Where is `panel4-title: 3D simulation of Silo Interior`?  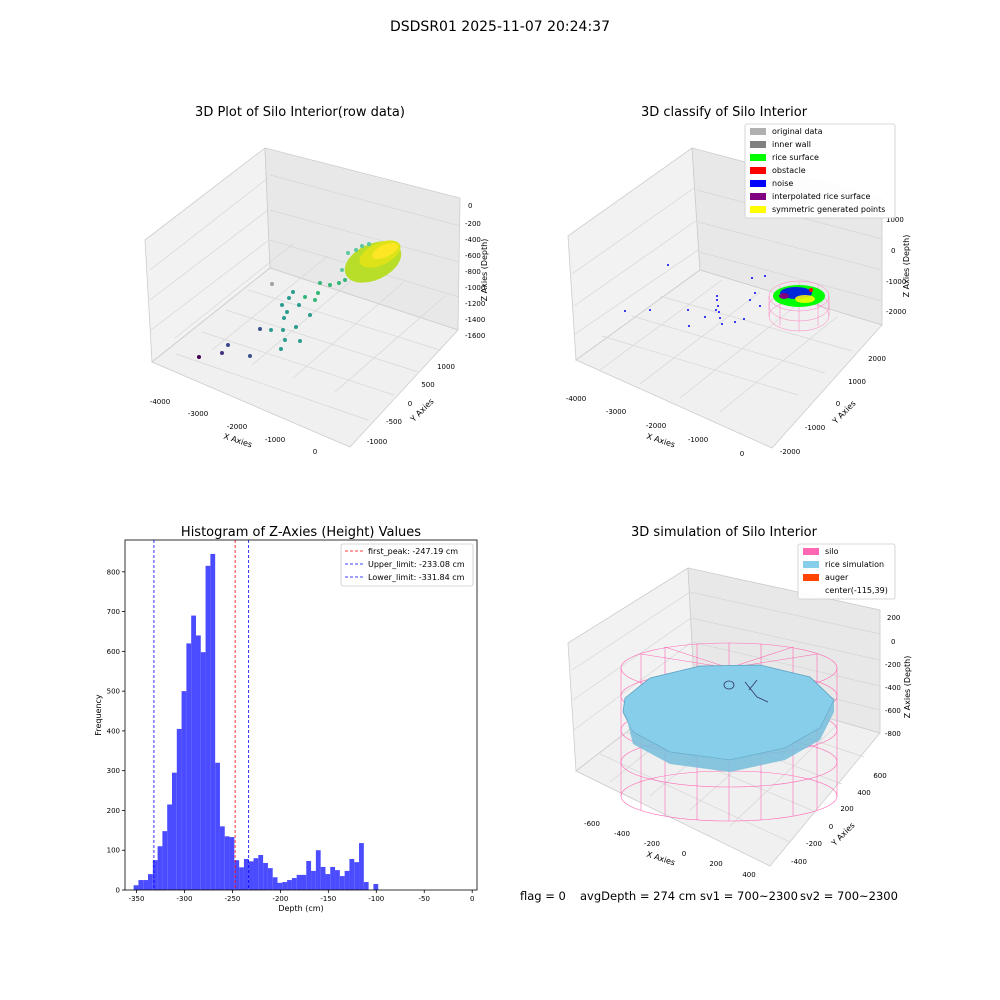 panel4-title: 3D simulation of Silo Interior is located at coordinates (724, 532).